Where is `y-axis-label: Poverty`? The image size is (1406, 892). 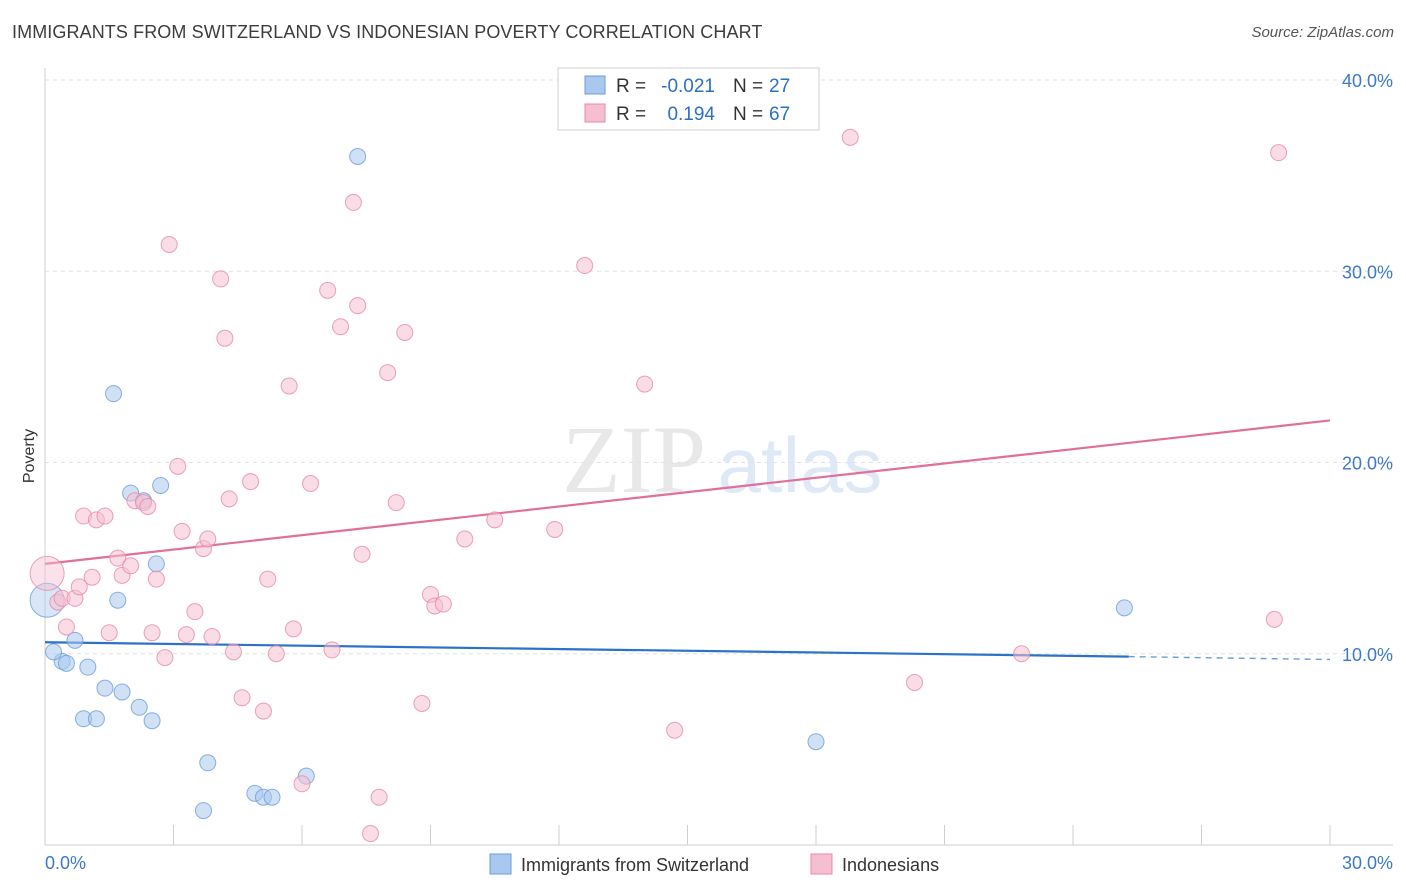
y-axis-label: Poverty is located at coordinates (29, 456).